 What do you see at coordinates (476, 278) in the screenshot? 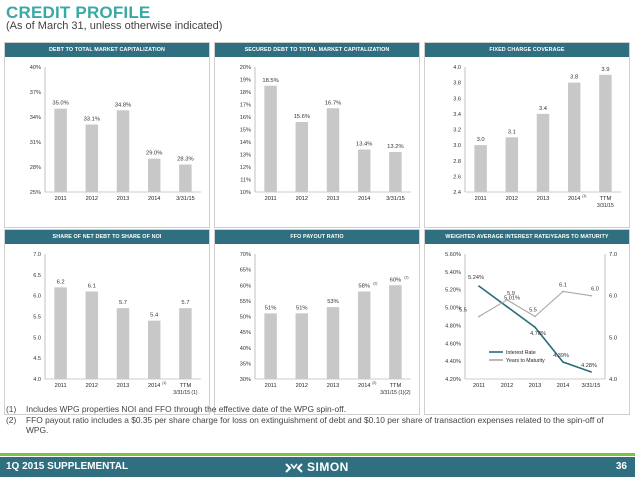
I see `data-label: 5.24%` at bounding box center [476, 278].